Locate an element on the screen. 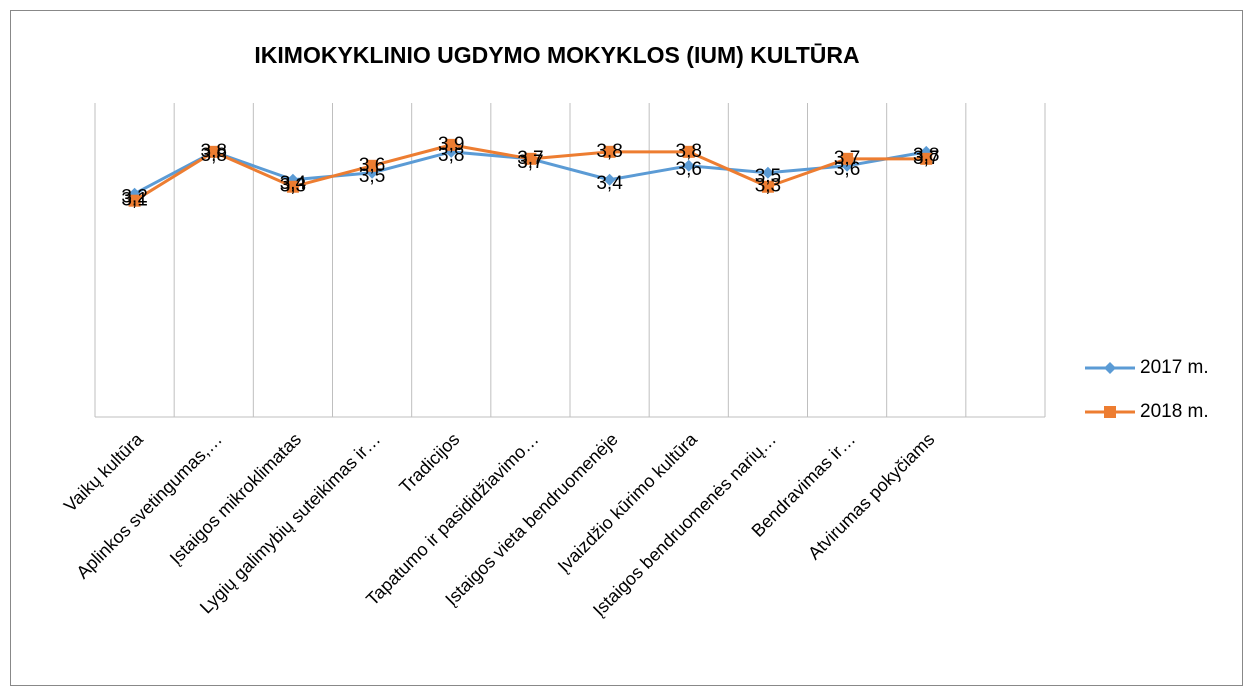 The width and height of the screenshot is (1253, 696). data-label: 3,1 is located at coordinates (134, 200).